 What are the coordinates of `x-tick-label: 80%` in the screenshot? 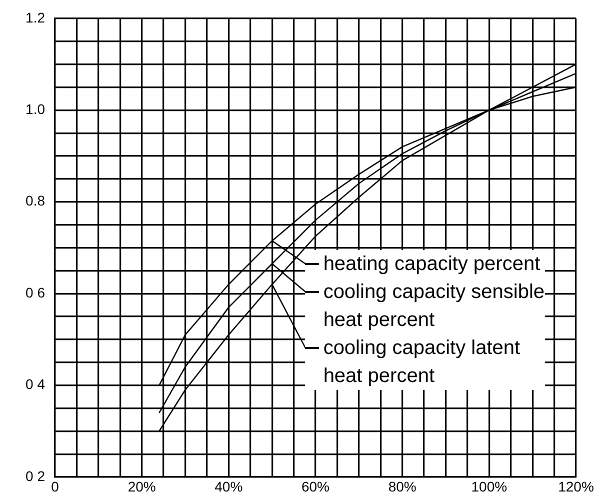 It's located at (402, 486).